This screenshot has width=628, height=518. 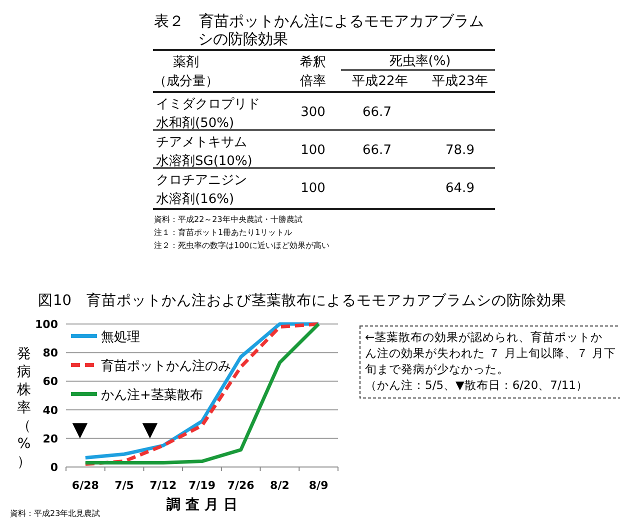 What do you see at coordinates (46, 324) in the screenshot?
I see `y-tick-label: 100` at bounding box center [46, 324].